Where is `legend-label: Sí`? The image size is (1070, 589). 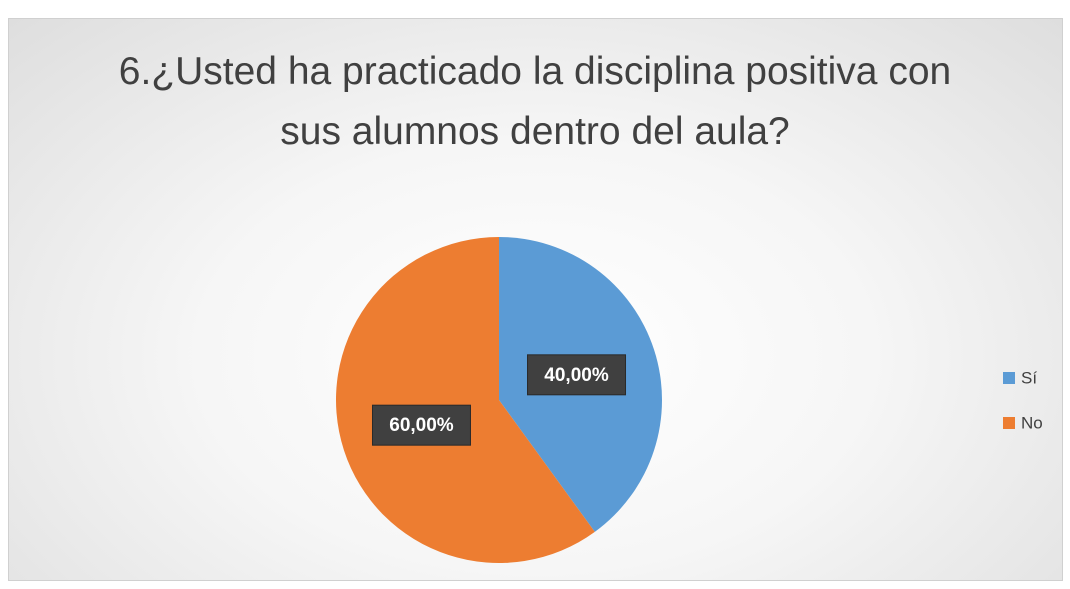
legend-label: Sí is located at coordinates (1029, 377).